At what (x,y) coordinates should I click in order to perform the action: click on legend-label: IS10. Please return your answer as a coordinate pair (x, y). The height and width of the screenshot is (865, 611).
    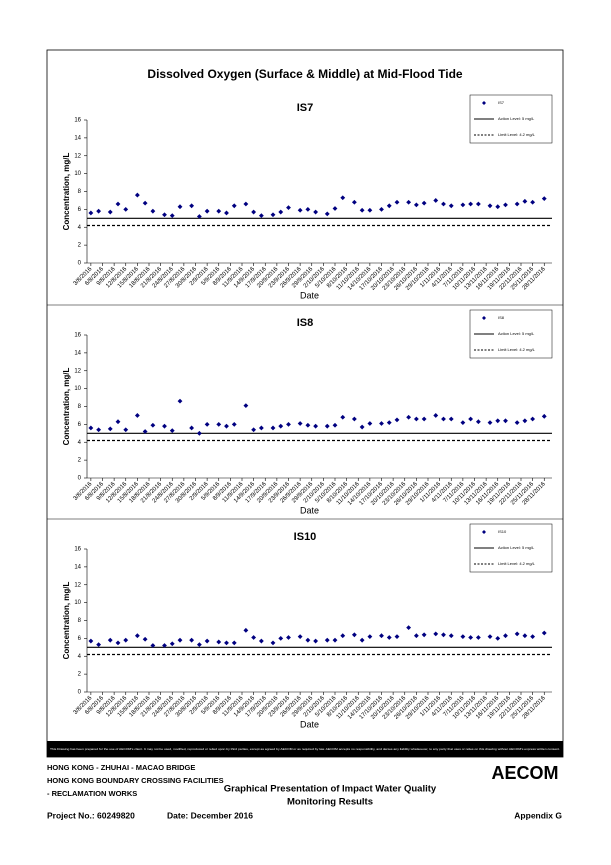
    Looking at the image, I should click on (502, 531).